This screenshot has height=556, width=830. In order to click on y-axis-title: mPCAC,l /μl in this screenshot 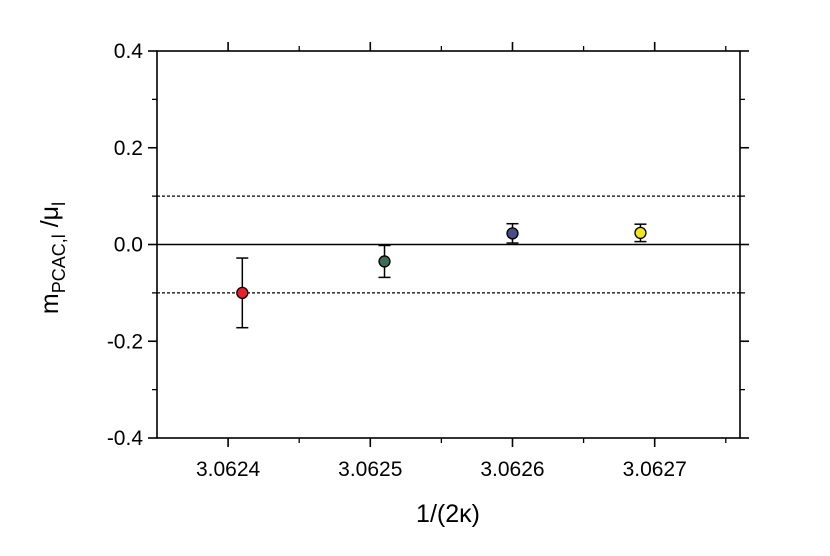, I will do `click(52, 258)`.